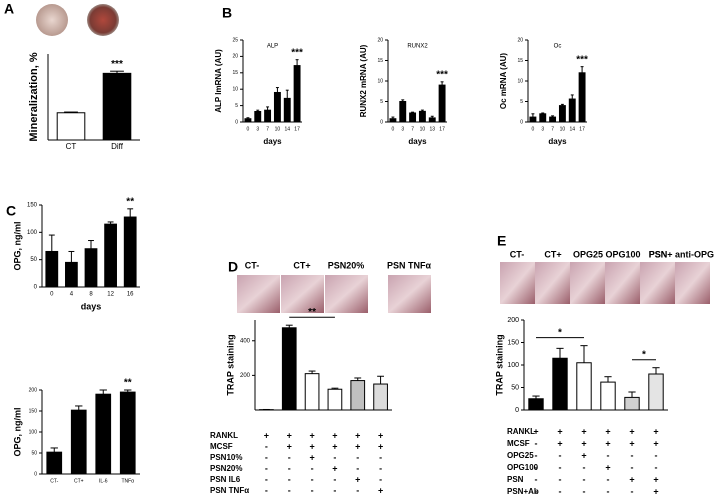 The width and height of the screenshot is (716, 498). I want to click on y-tick-label: 200, so click(245, 376).